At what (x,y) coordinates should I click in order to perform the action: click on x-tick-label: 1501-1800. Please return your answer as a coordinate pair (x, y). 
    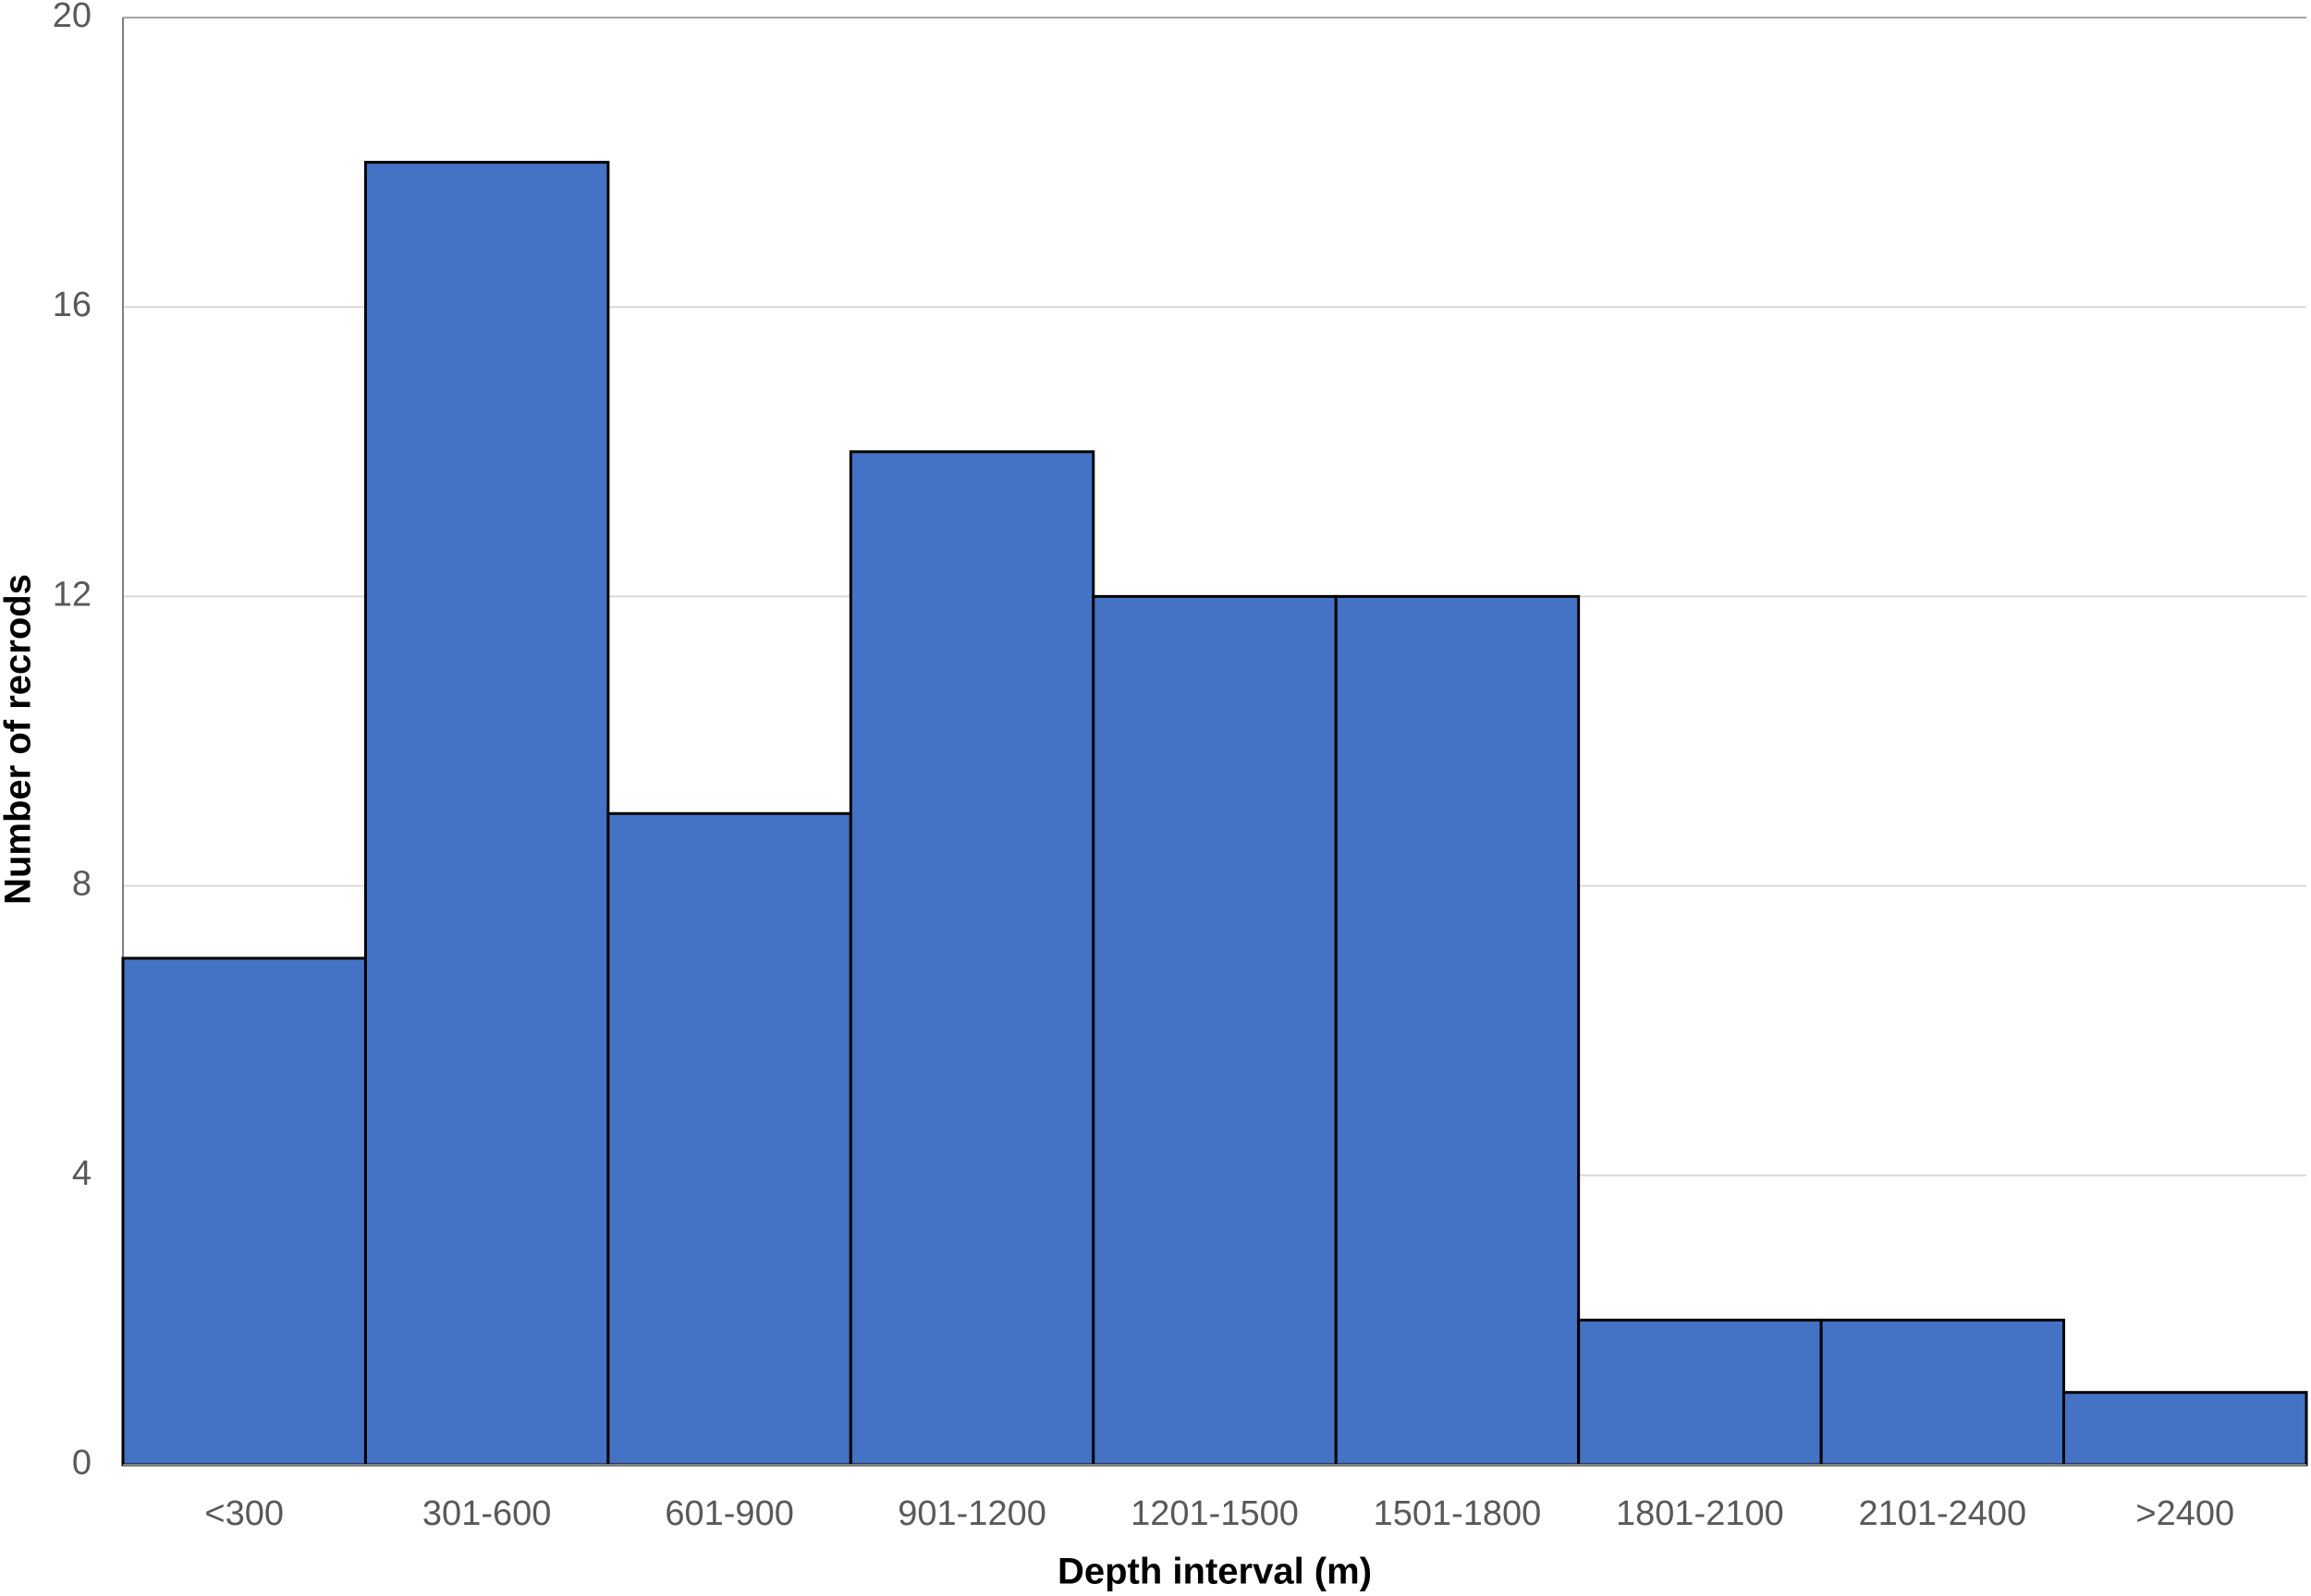
    Looking at the image, I should click on (1458, 1513).